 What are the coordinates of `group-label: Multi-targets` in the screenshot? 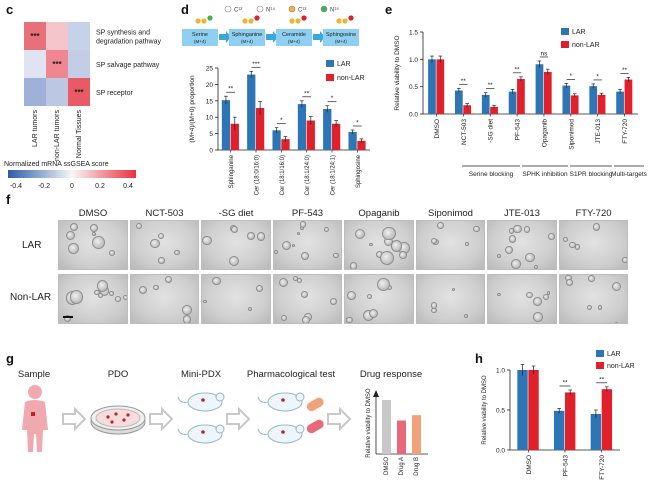 It's located at (629, 174).